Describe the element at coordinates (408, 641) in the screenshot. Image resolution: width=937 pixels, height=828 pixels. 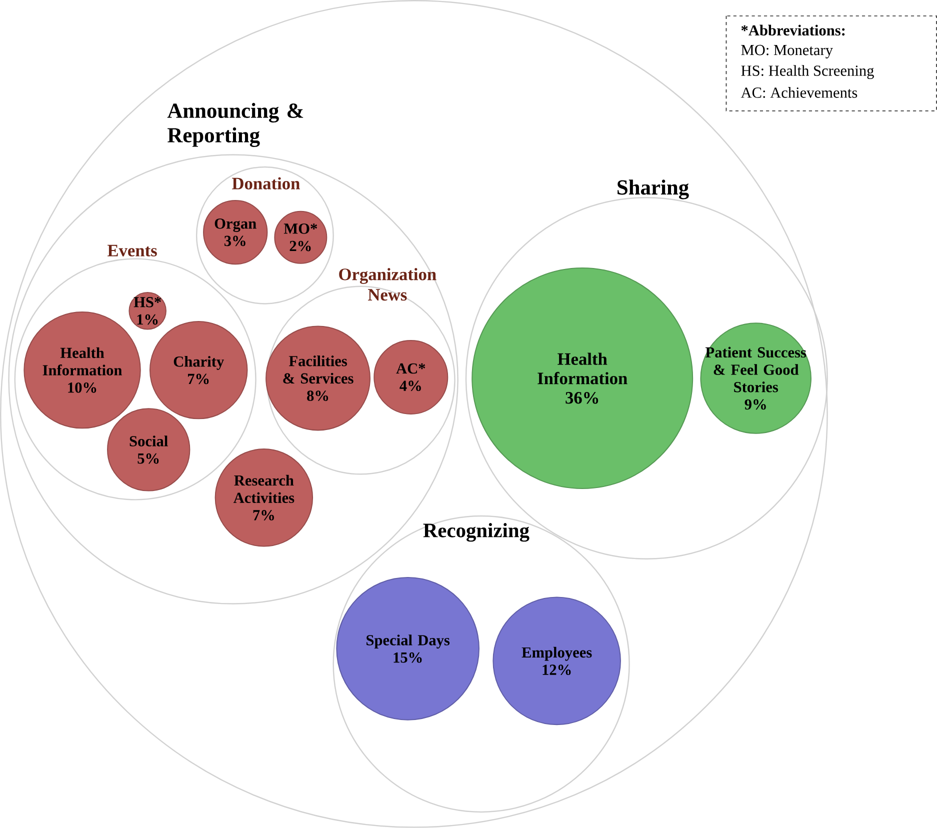
I see `category-label: Special Days` at that location.